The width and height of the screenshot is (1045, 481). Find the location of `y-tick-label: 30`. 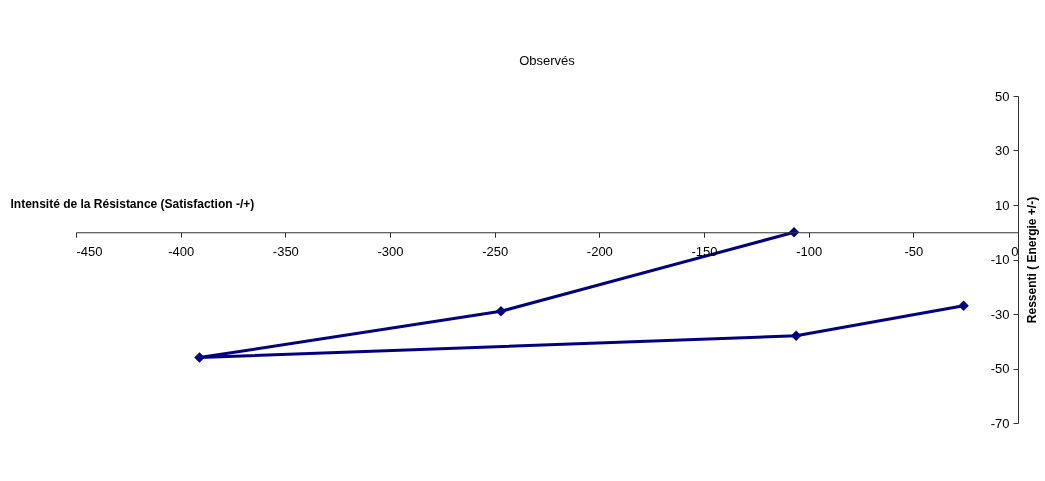

y-tick-label: 30 is located at coordinates (1002, 150).